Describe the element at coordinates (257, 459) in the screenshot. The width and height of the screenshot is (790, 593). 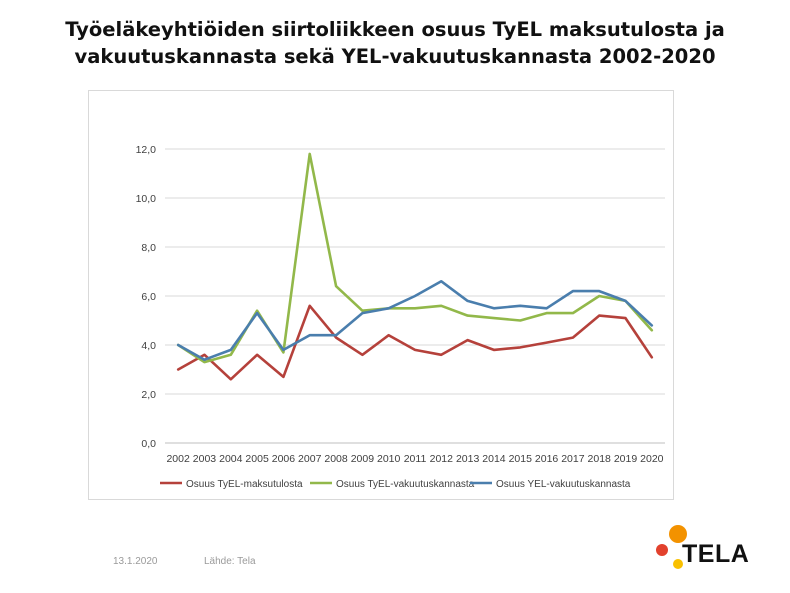
I see `x-tick-label: 2005` at that location.